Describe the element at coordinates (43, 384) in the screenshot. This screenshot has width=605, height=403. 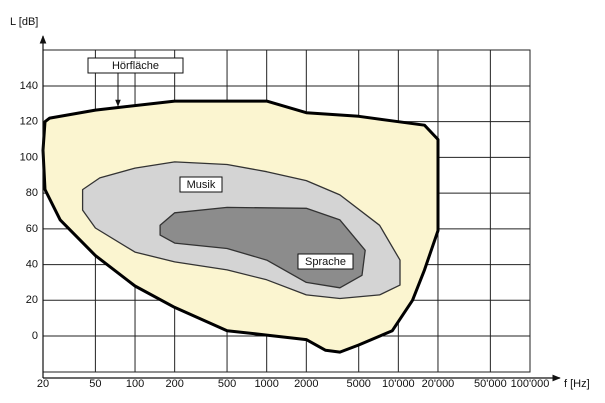
I see `x-tick-label: 20` at that location.